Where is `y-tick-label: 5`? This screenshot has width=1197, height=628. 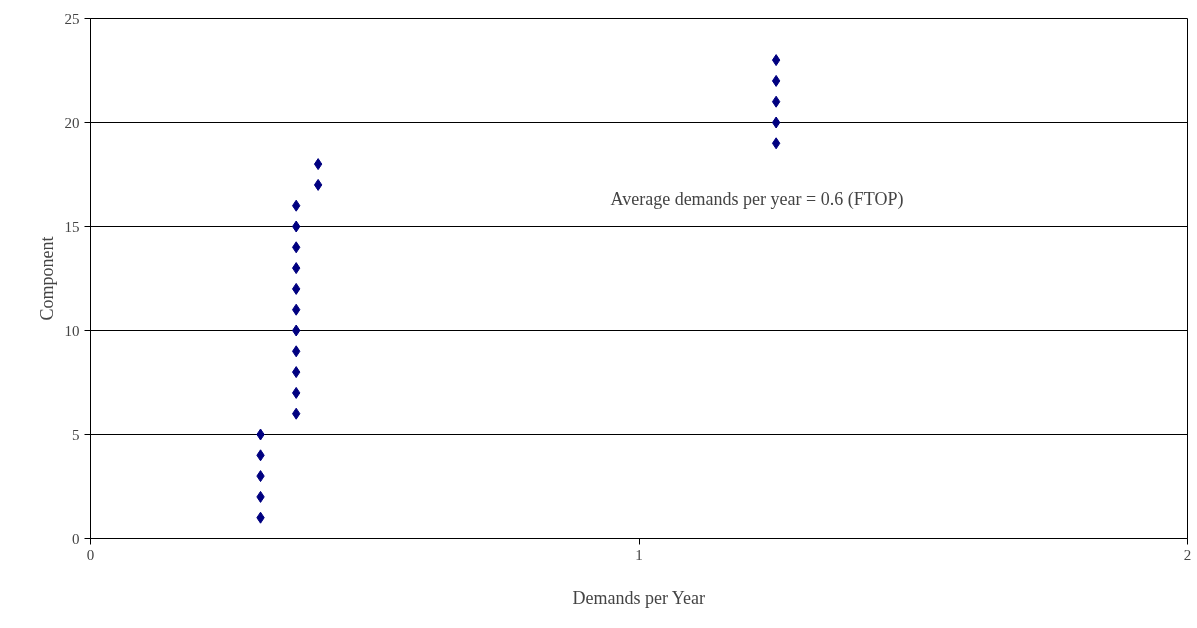
y-tick-label: 5 is located at coordinates (76, 434).